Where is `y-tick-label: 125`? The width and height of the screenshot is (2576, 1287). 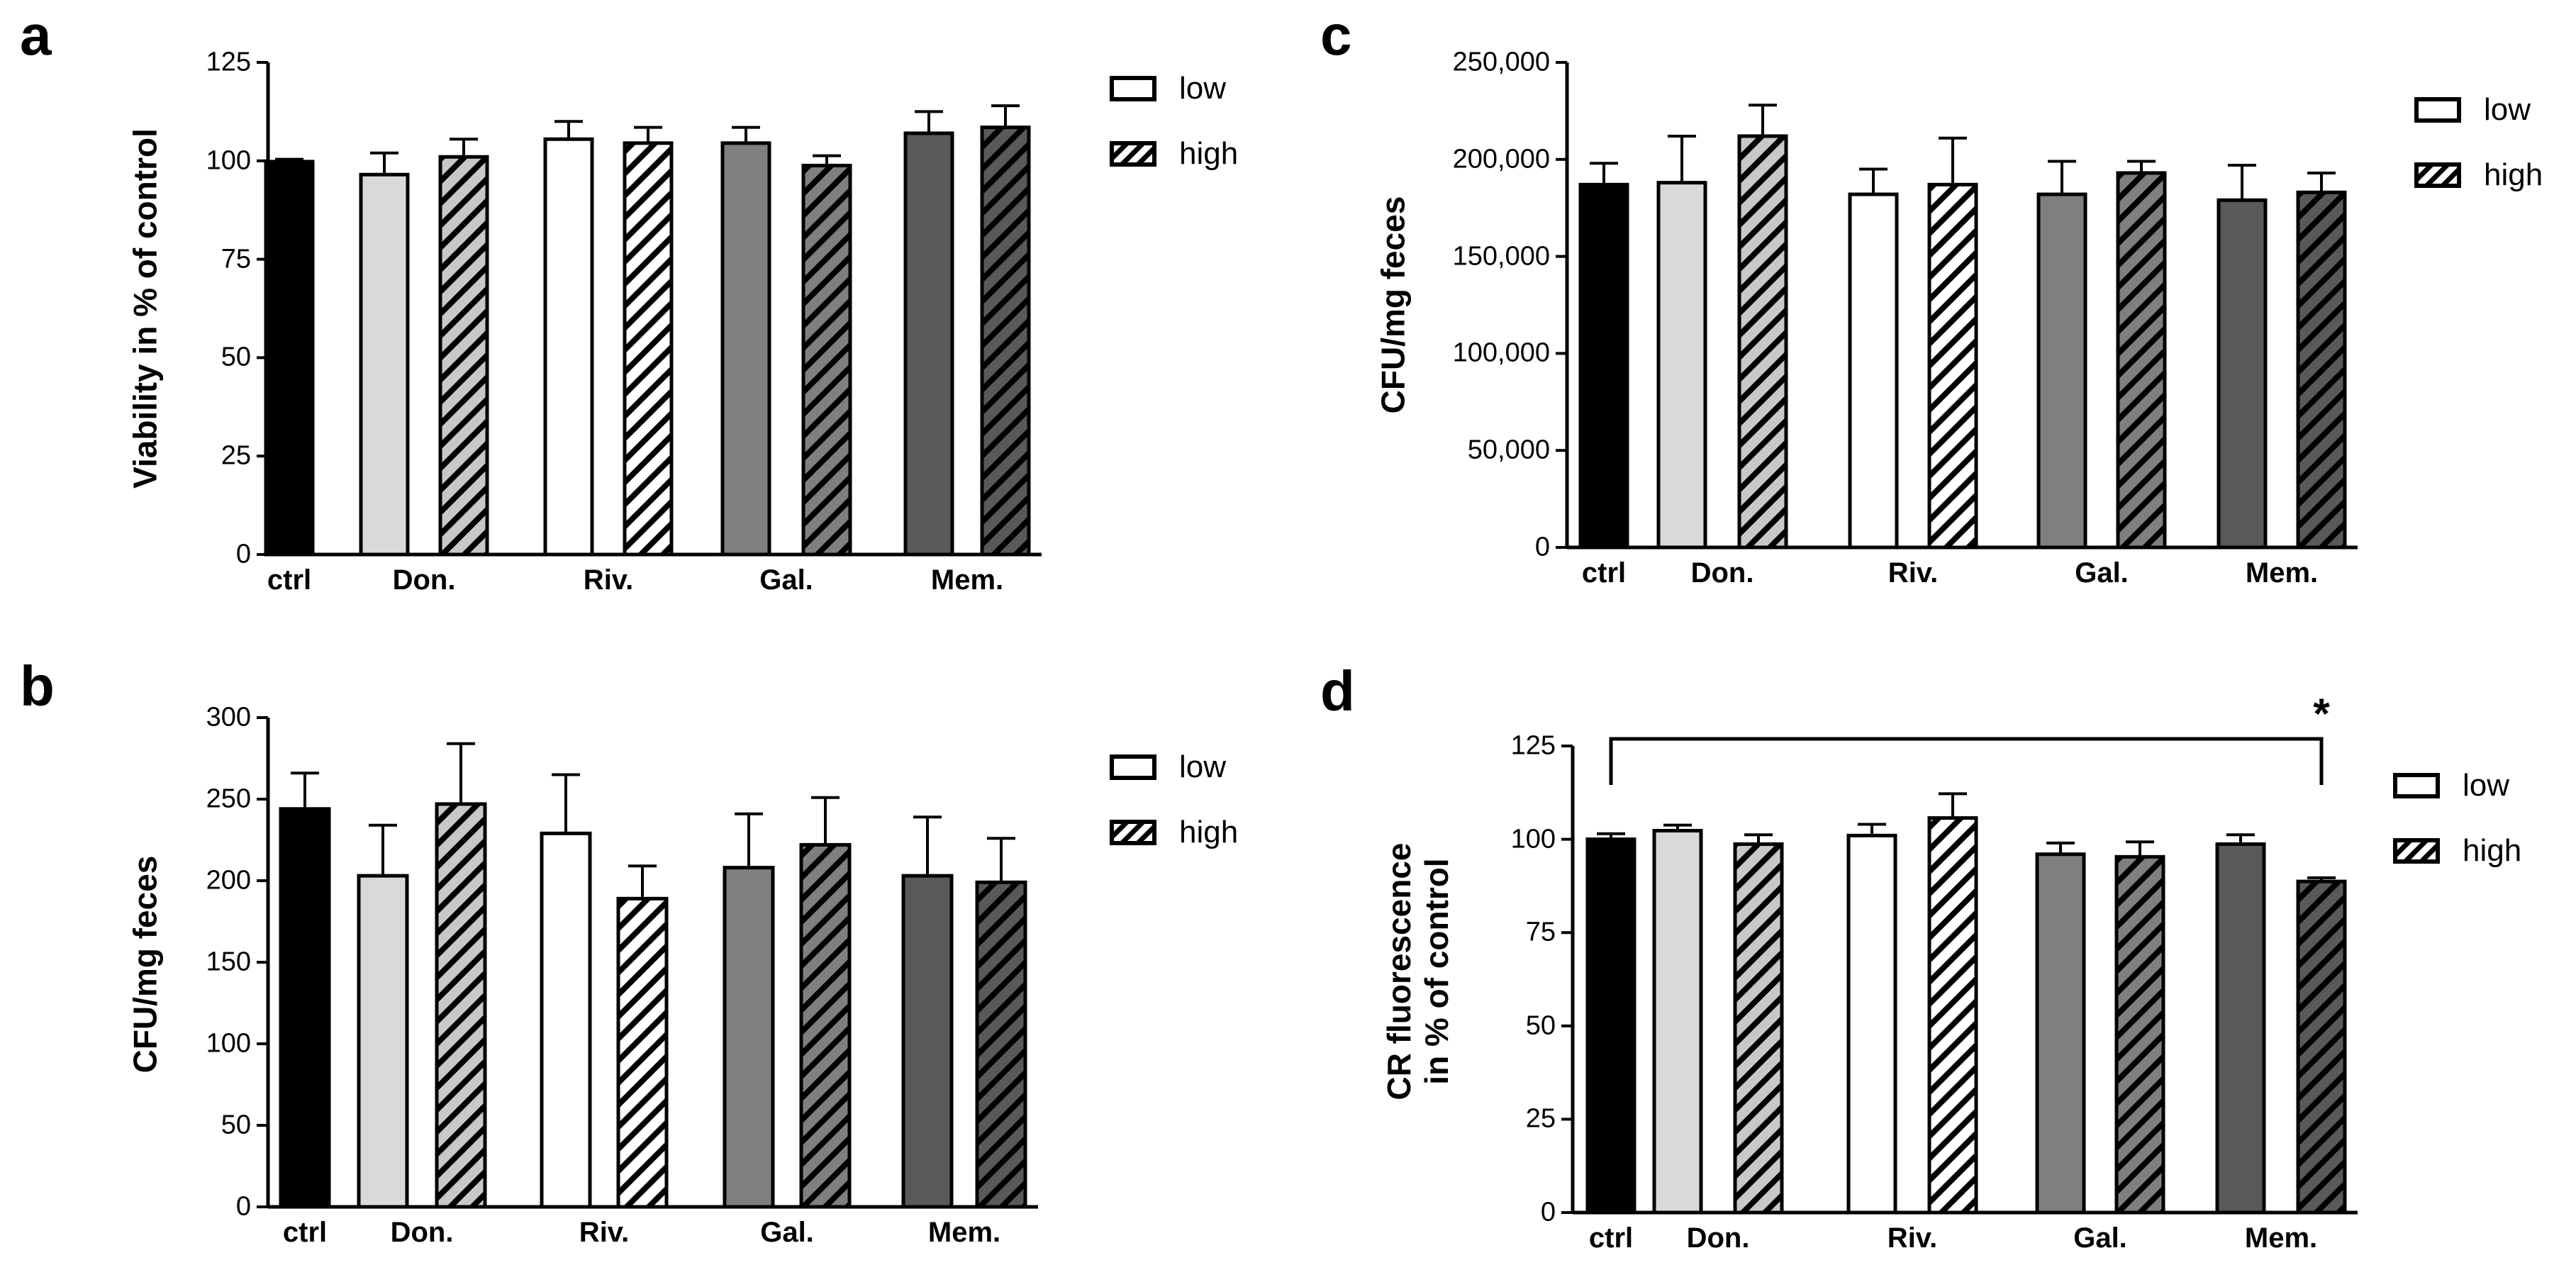 y-tick-label: 125 is located at coordinates (228, 62).